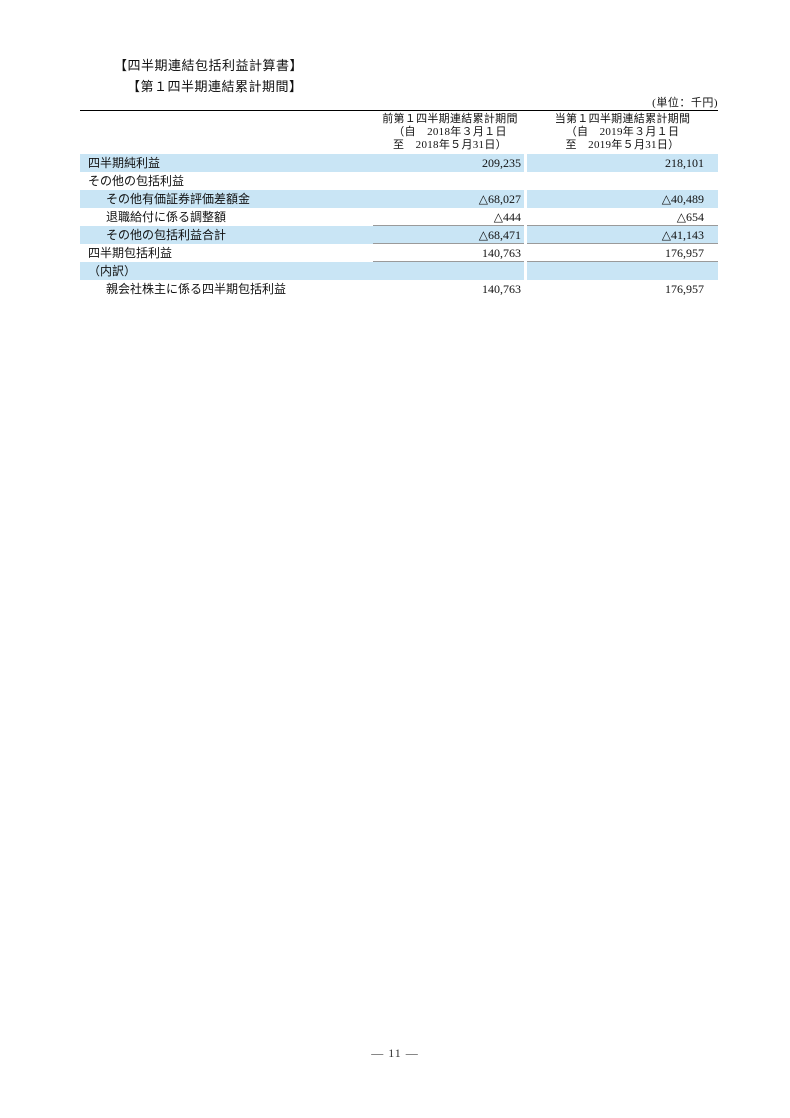 The width and height of the screenshot is (790, 1118). I want to click on table-row: その他の包括利益合計 △68,471 △41,143, so click(399, 235).